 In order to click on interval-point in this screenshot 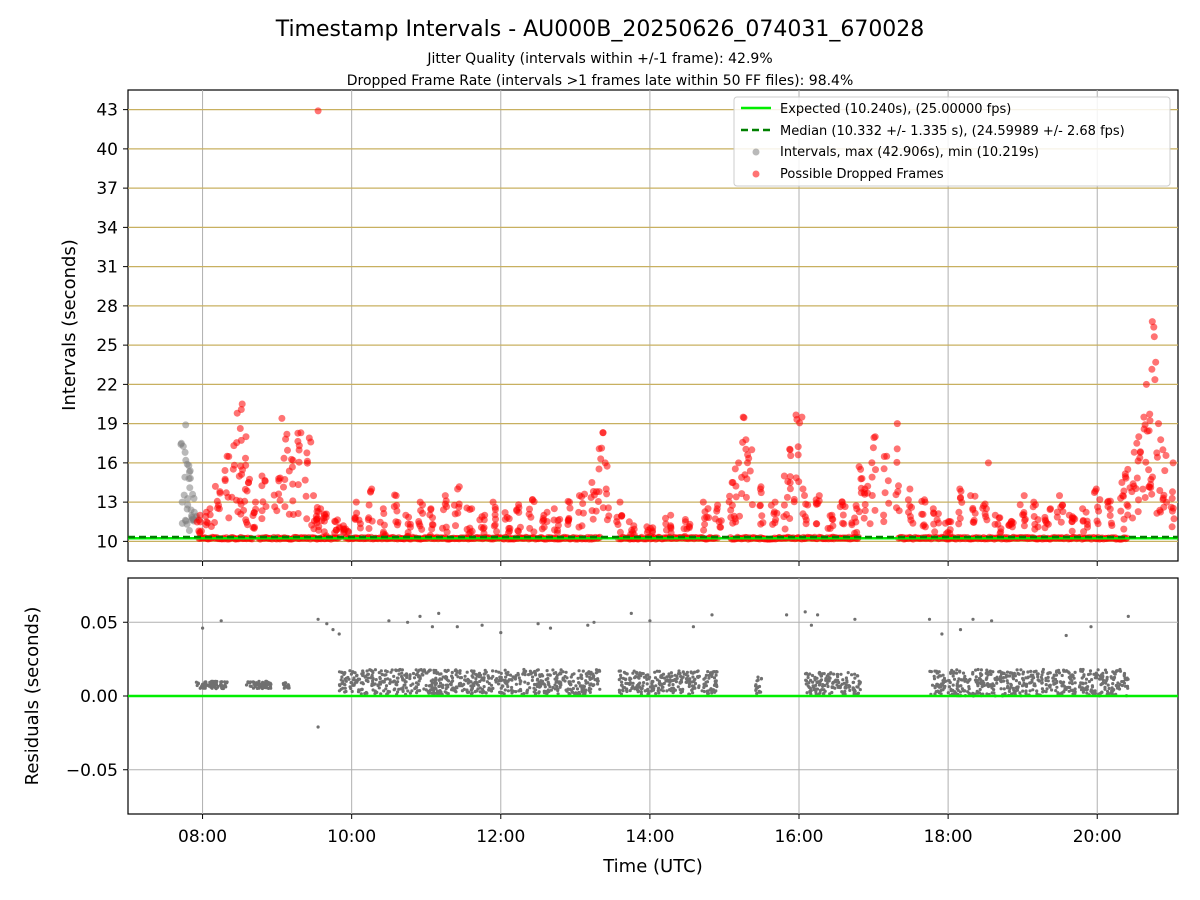, I will do `click(185, 520)`.